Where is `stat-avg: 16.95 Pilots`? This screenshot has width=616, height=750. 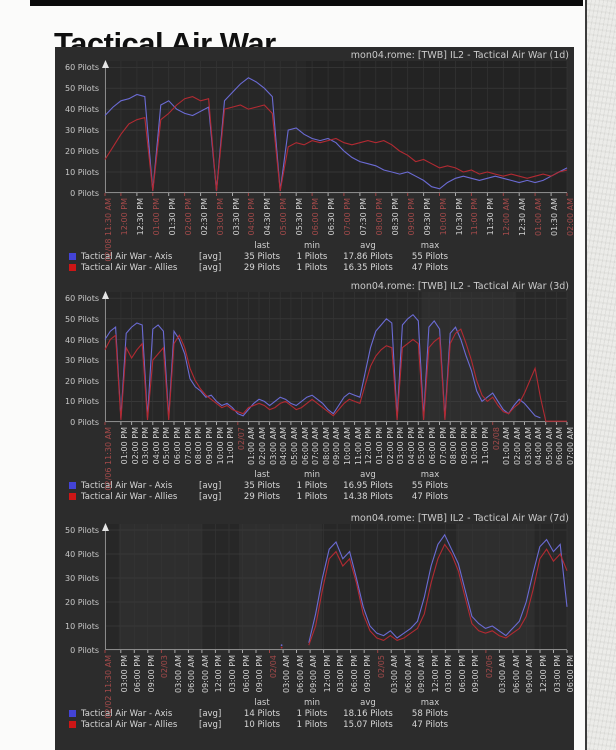 stat-avg: 16.95 Pilots is located at coordinates (368, 485).